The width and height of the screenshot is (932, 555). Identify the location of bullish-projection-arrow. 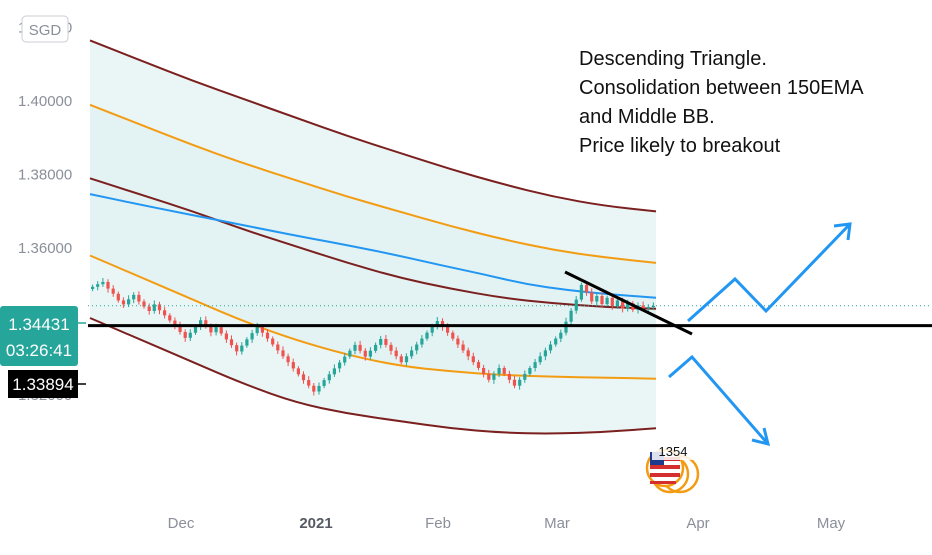
(769, 272).